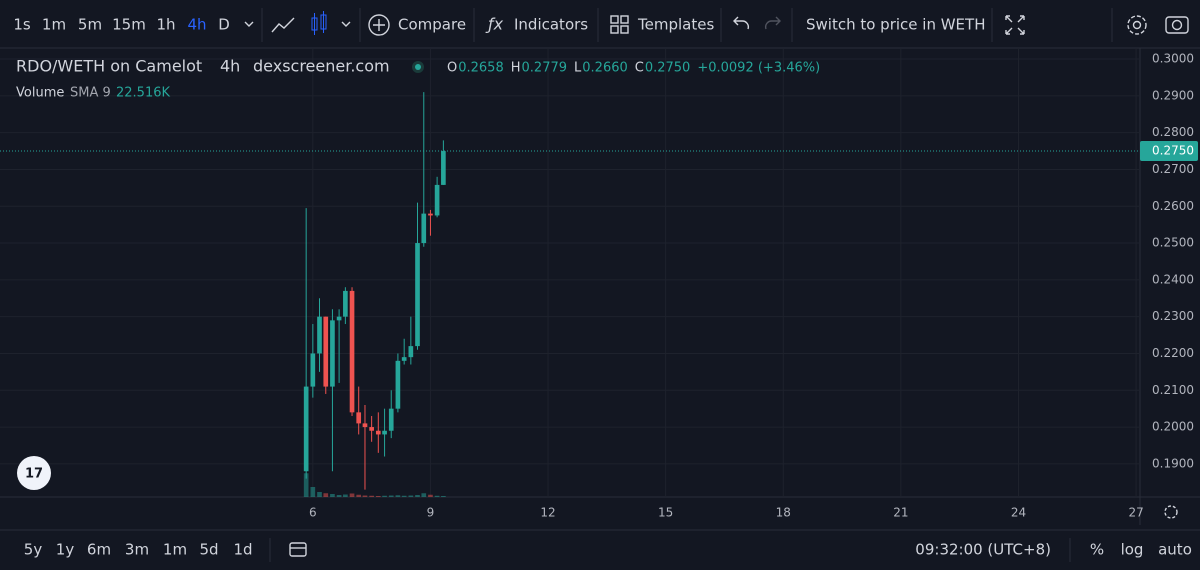  I want to click on x-tick-label: 12, so click(547, 513).